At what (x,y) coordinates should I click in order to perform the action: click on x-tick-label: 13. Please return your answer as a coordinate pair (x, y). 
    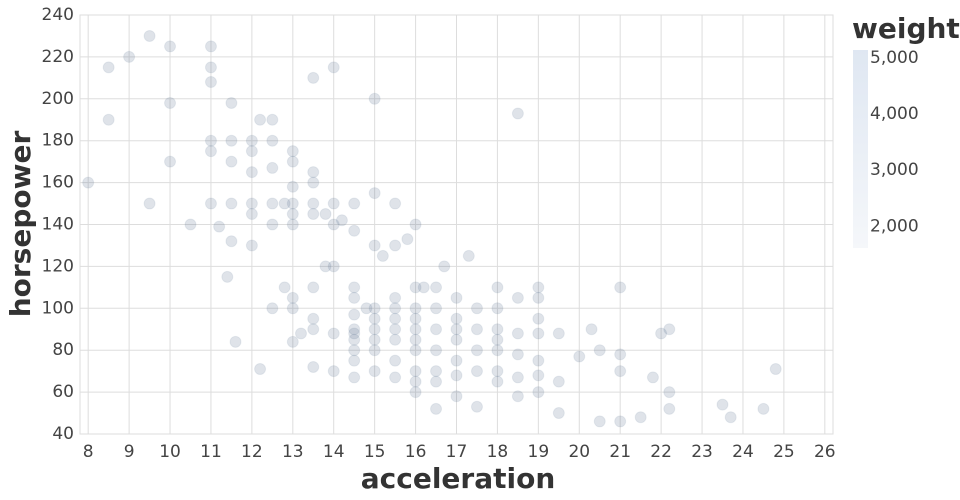
    Looking at the image, I should click on (293, 452).